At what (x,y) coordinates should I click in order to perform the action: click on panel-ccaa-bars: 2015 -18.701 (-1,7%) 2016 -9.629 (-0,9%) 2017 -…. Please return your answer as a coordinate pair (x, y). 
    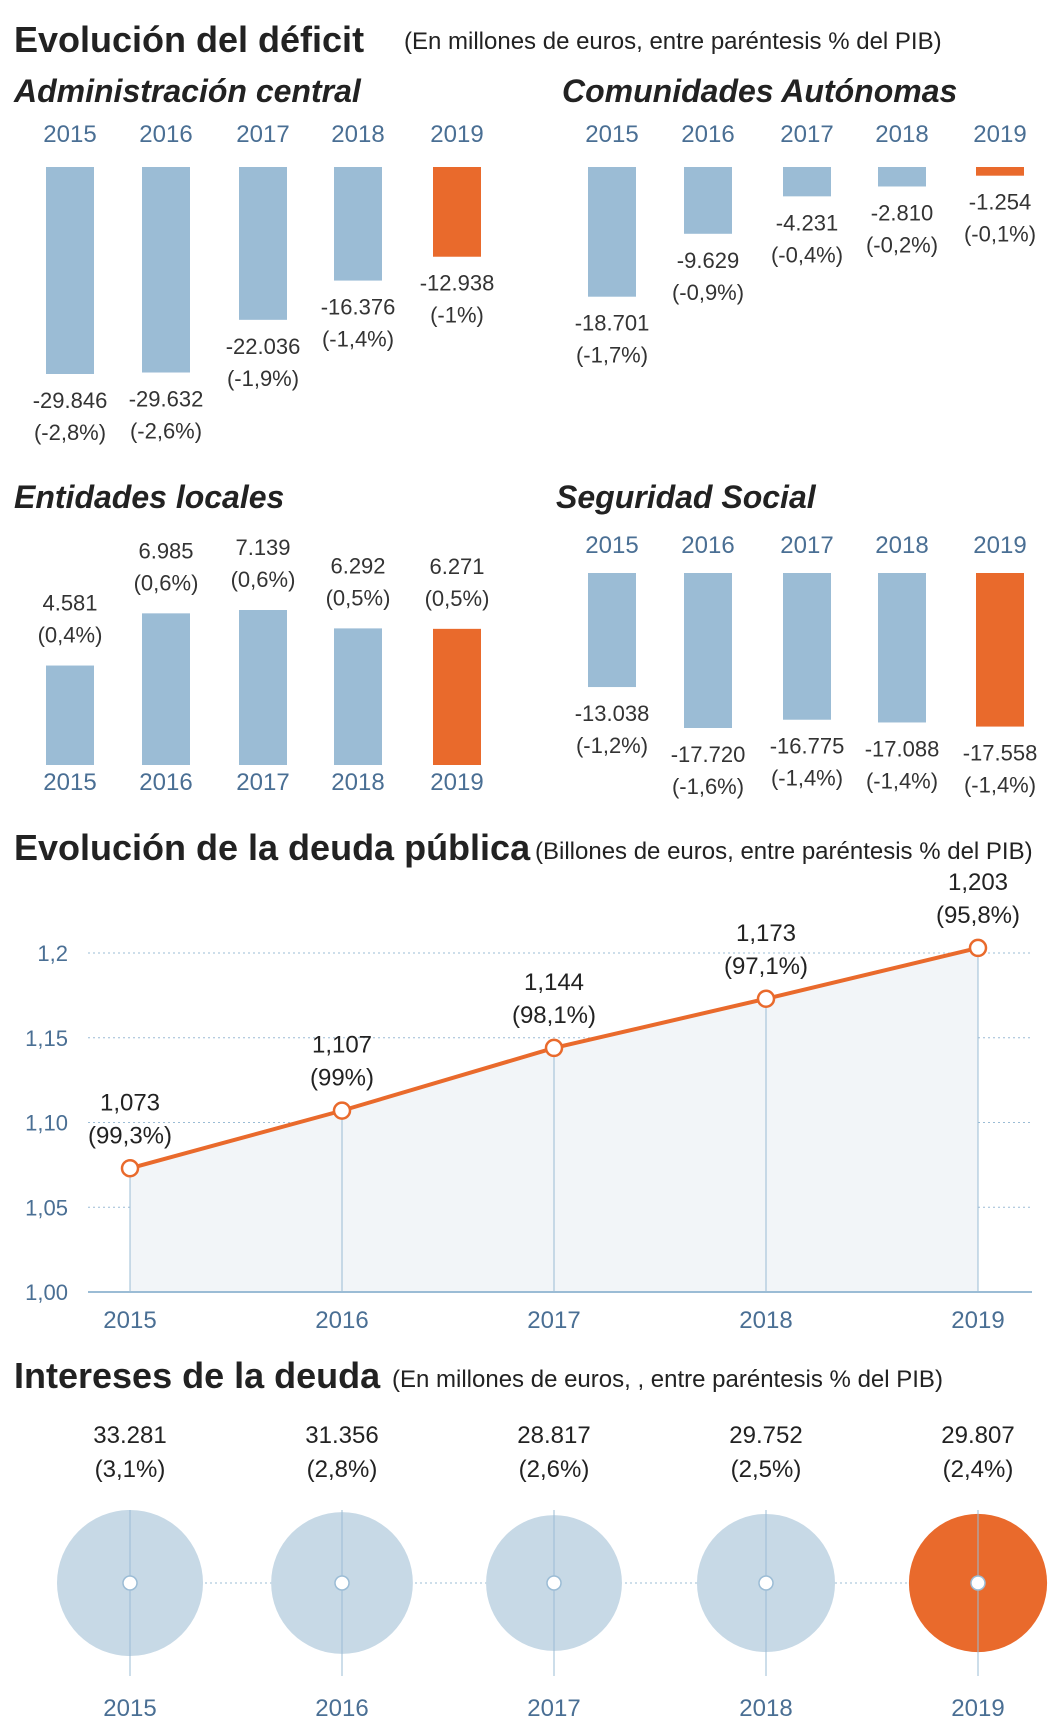
    Looking at the image, I should click on (805, 244).